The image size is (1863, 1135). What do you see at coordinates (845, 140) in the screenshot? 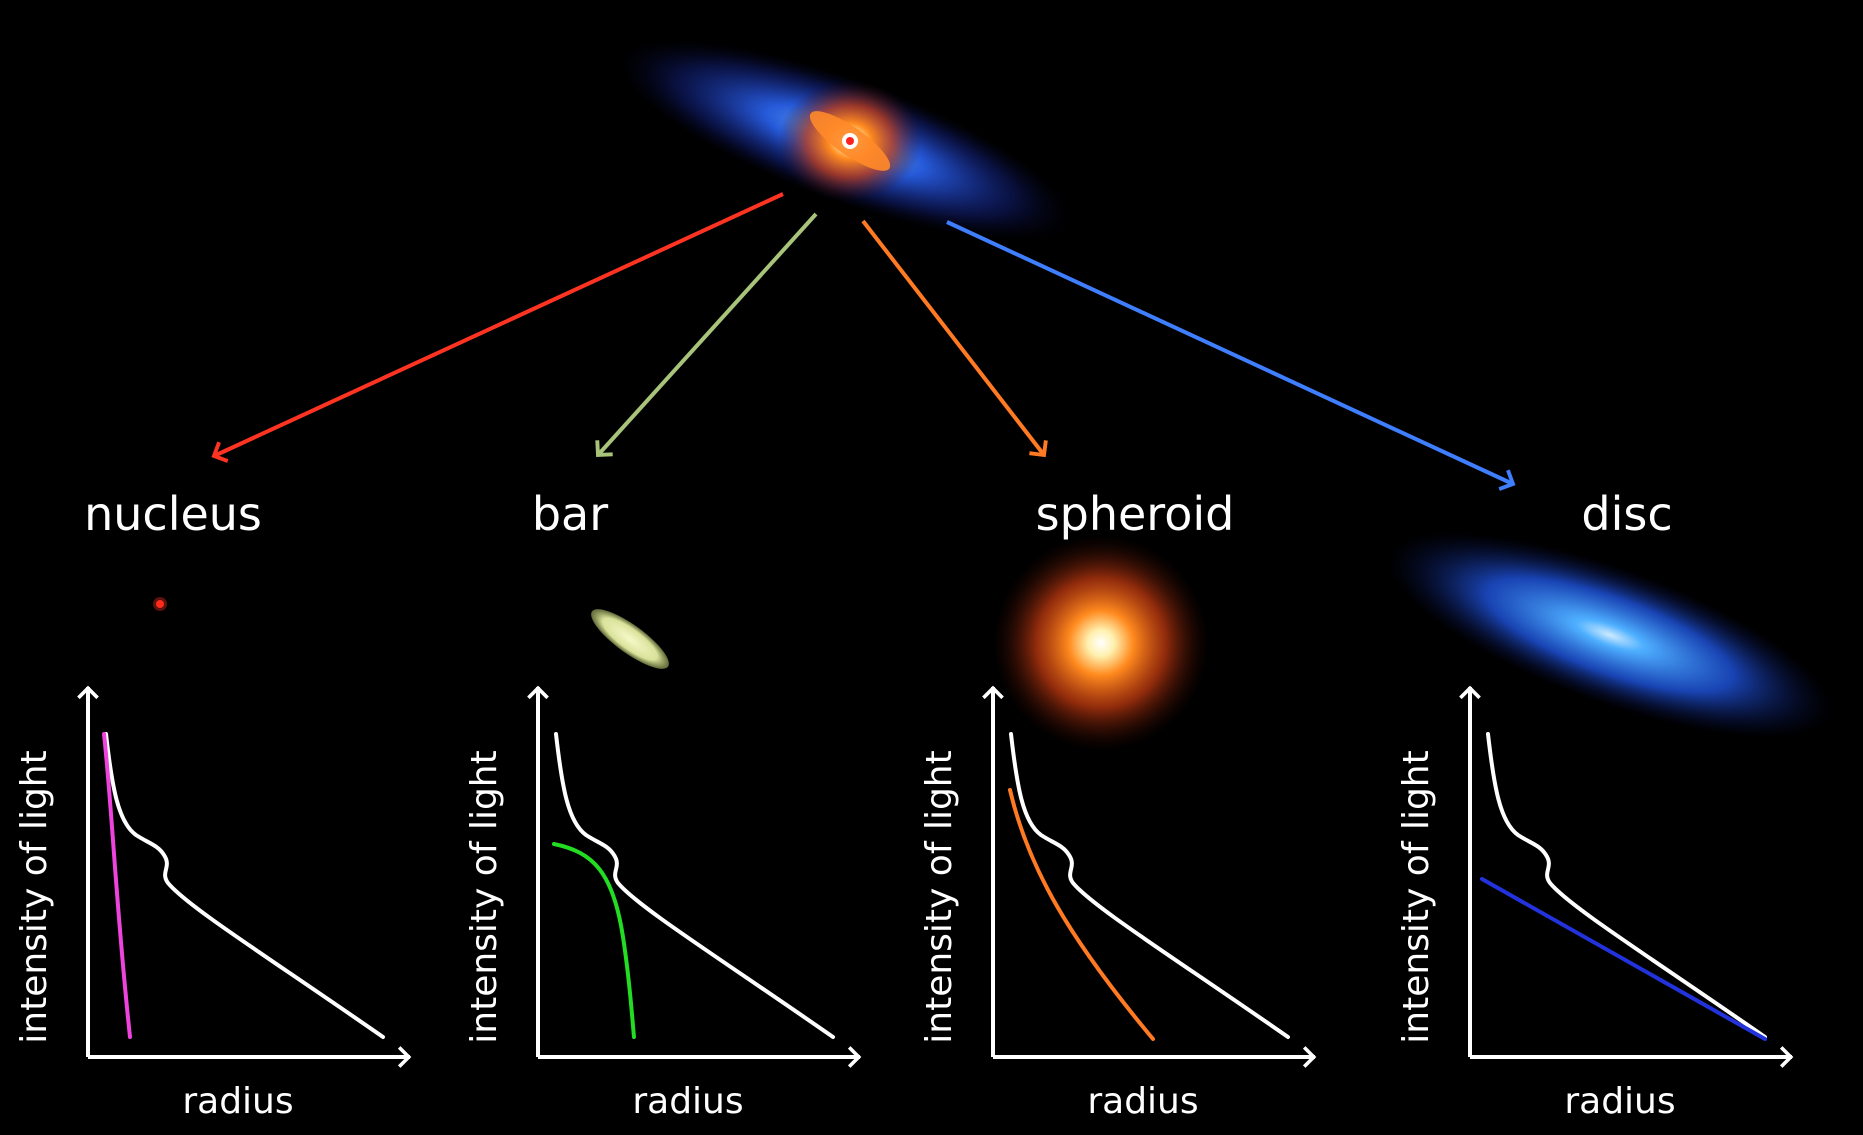
I see `composite-galaxy` at bounding box center [845, 140].